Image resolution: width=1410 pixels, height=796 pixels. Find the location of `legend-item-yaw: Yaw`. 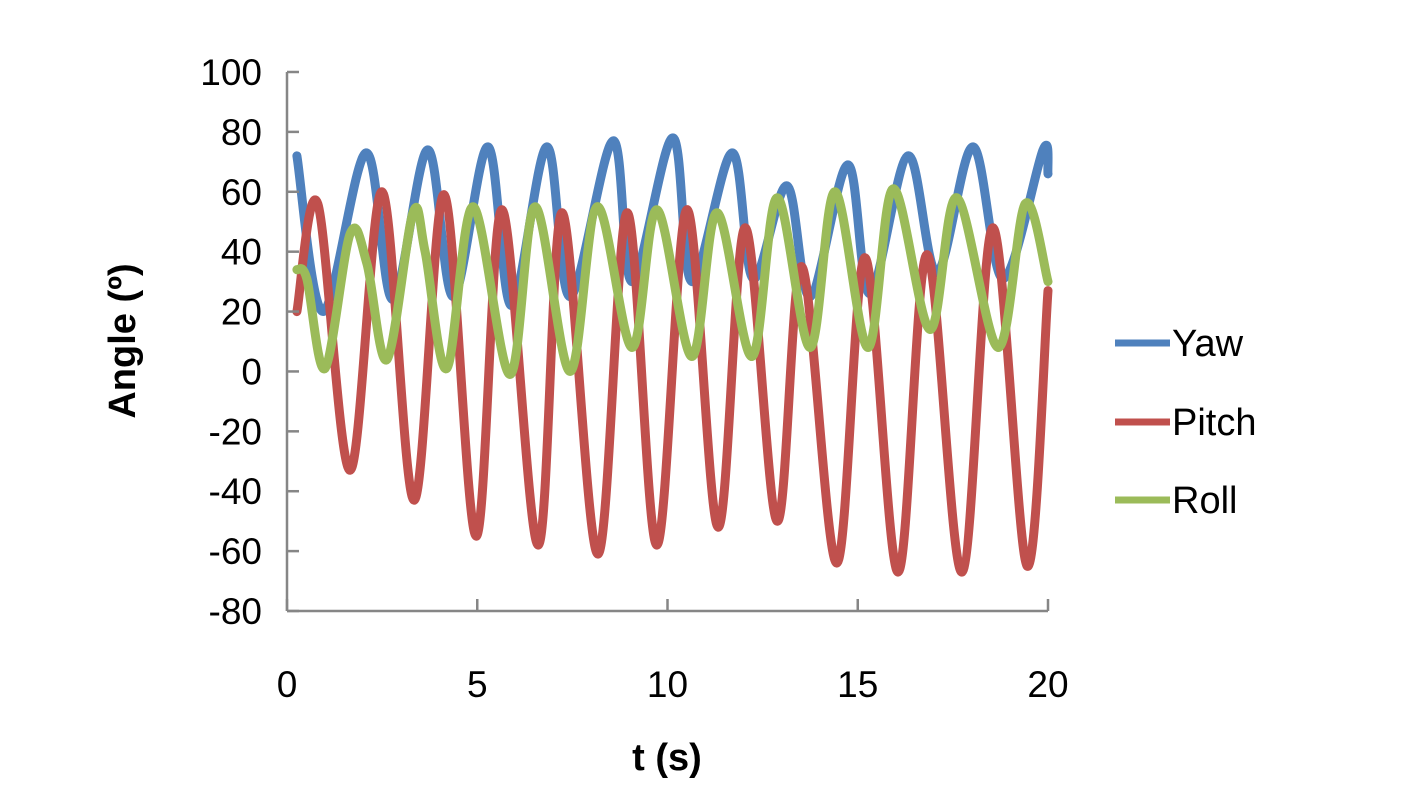

legend-item-yaw: Yaw is located at coordinates (1179, 344).